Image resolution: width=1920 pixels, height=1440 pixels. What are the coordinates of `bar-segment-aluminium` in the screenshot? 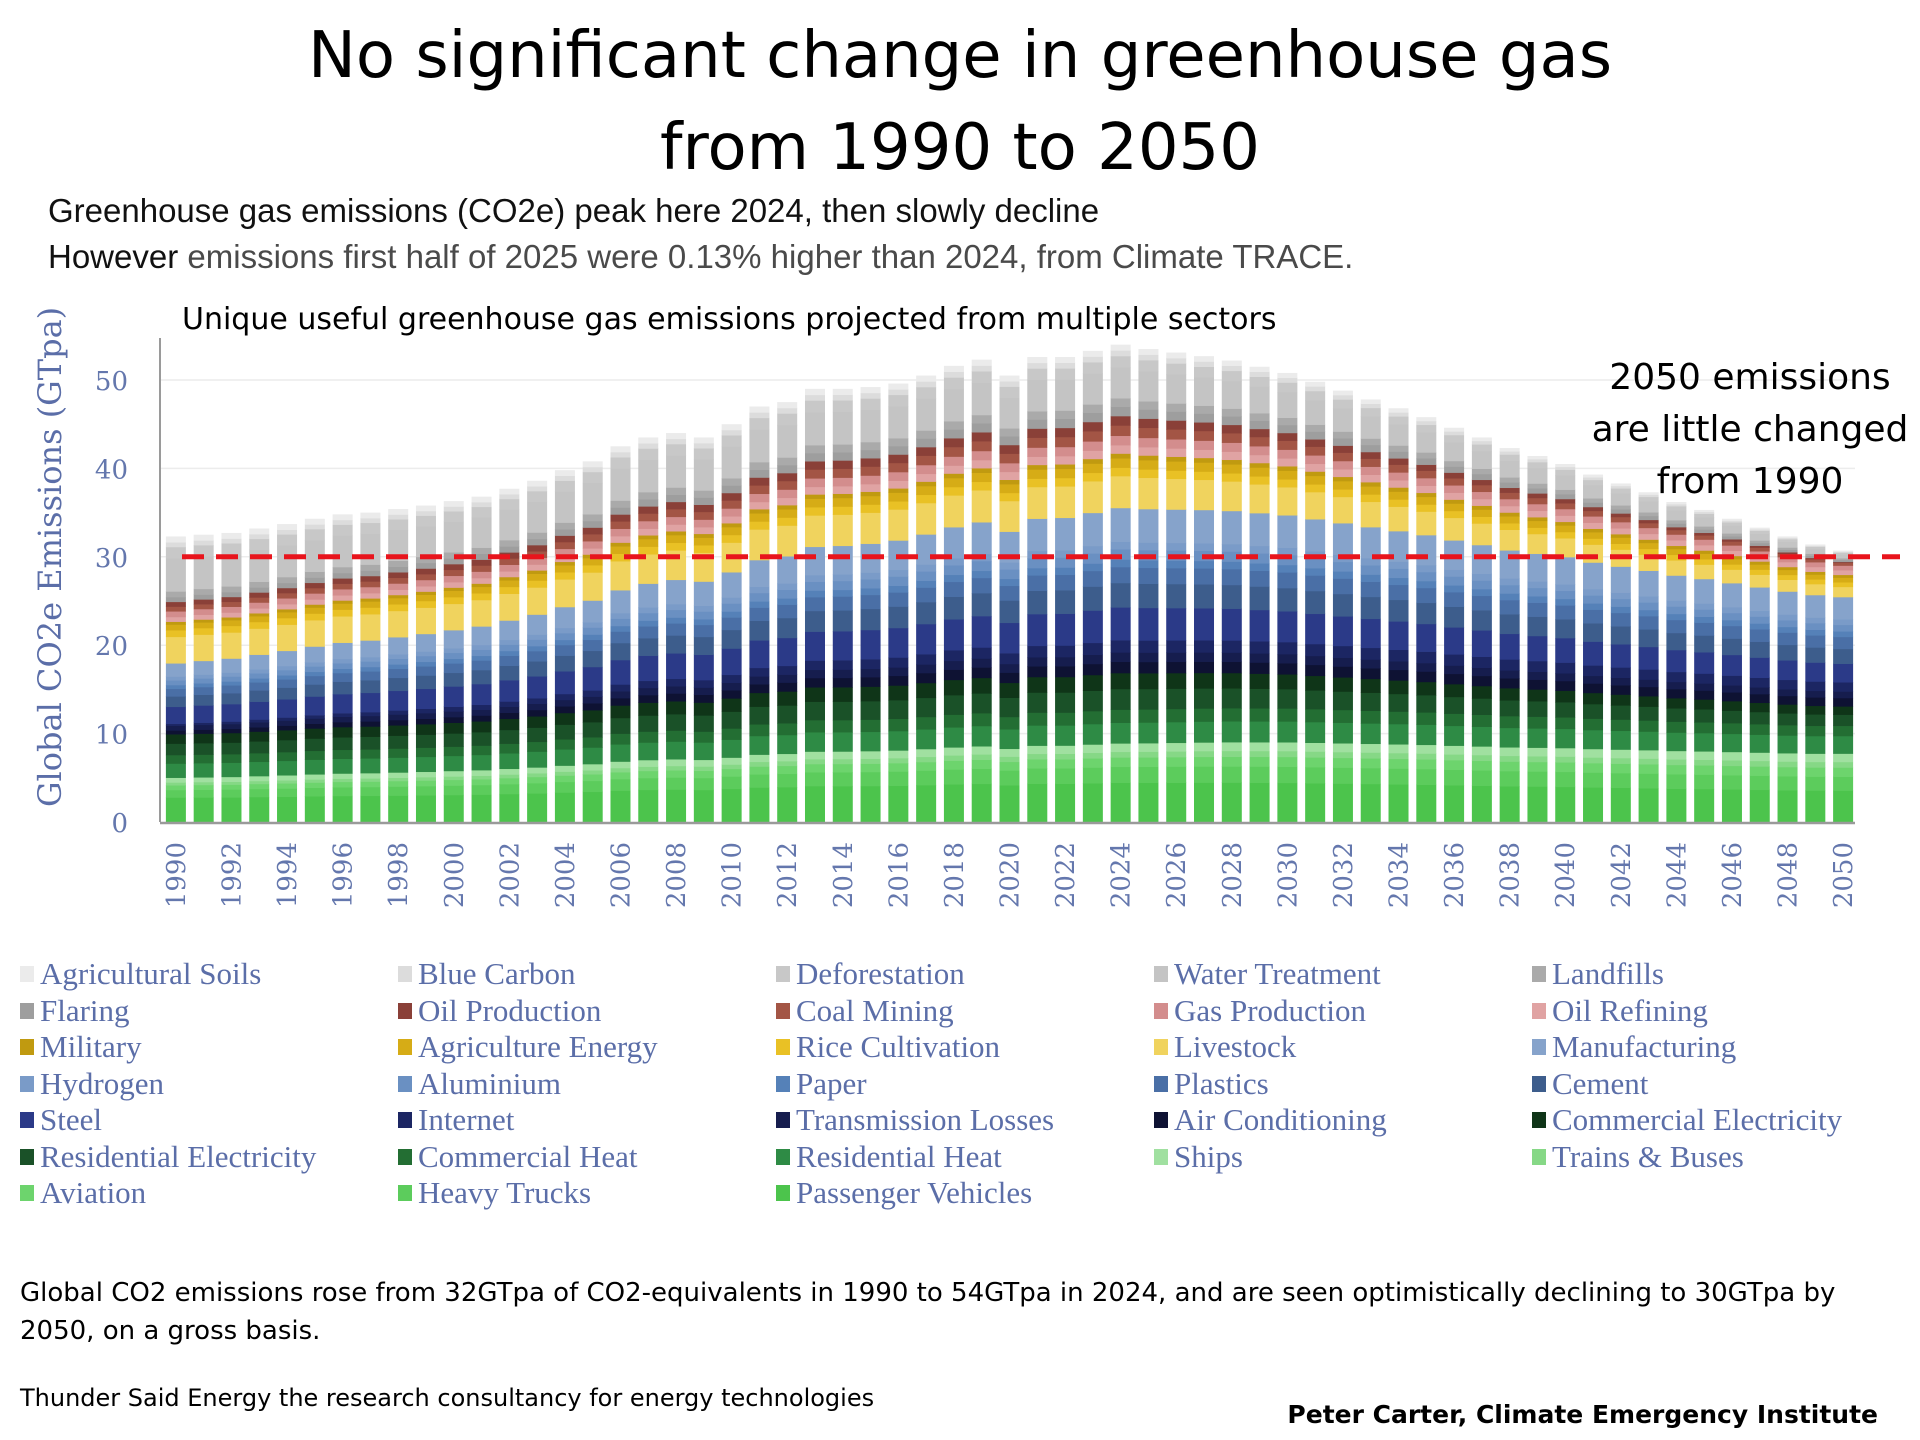 It's located at (231, 679).